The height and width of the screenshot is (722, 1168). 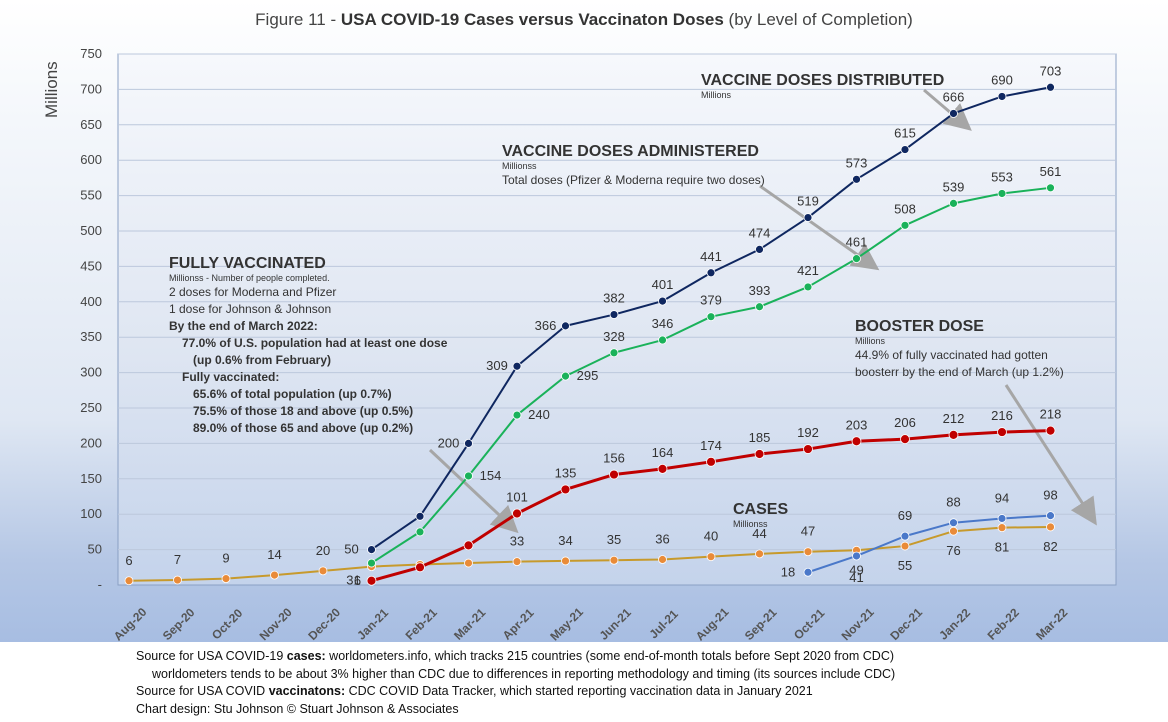 What do you see at coordinates (130, 623) in the screenshot?
I see `x-tick-label: Aug-20` at bounding box center [130, 623].